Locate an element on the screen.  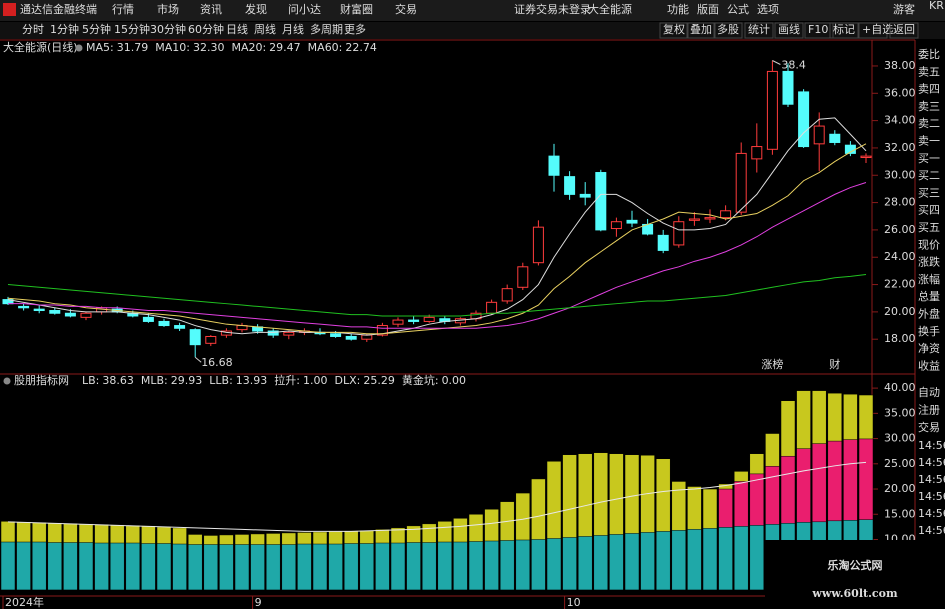
annotation-line is located at coordinates (198, 359).